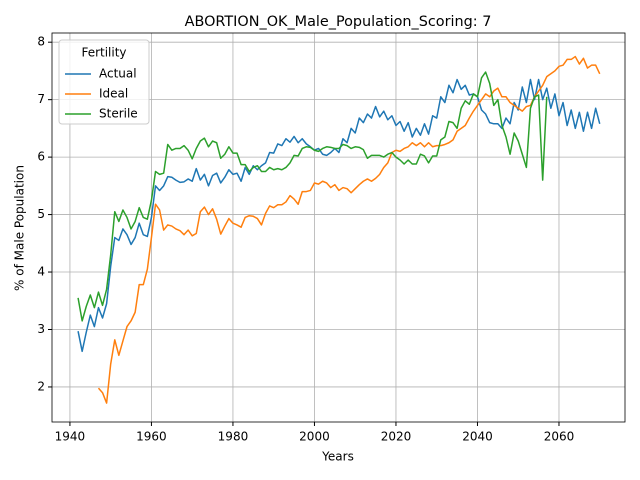  Describe the element at coordinates (118, 114) in the screenshot. I see `legend-label: Sterile` at that location.